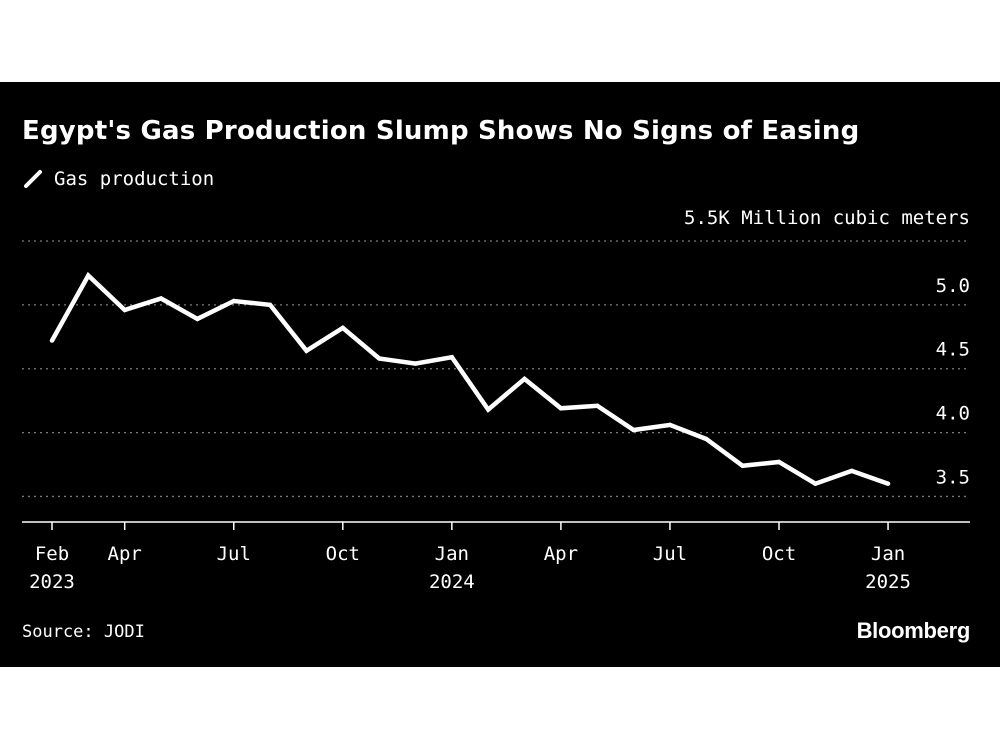 This screenshot has width=1000, height=750. Describe the element at coordinates (953, 382) in the screenshot. I see `y-axis-ticks: 5.0 4.5 4.0 3.5` at that location.